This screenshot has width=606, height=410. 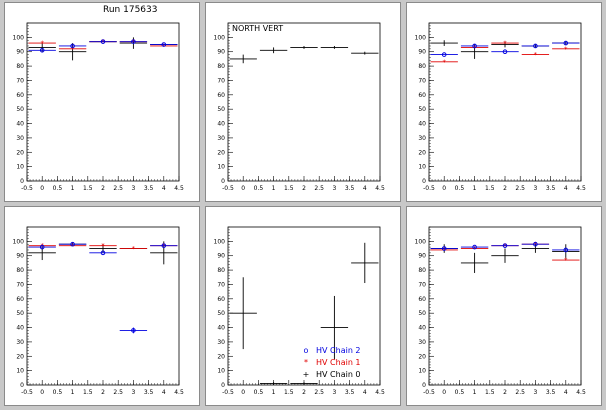 What do you see at coordinates (228, 188) in the screenshot?
I see `x-tick-label: -0.5` at bounding box center [228, 188].